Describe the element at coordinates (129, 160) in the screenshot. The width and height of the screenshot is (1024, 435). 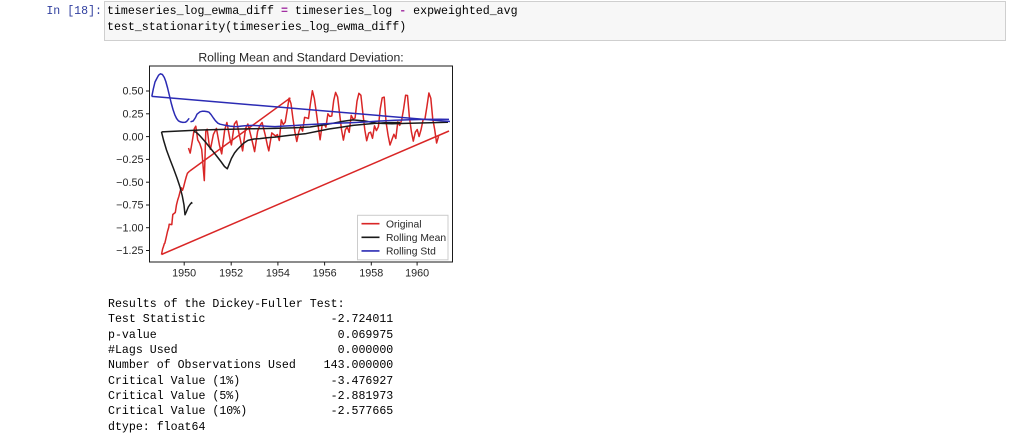
I see `svg-text: −0.25` at that location.